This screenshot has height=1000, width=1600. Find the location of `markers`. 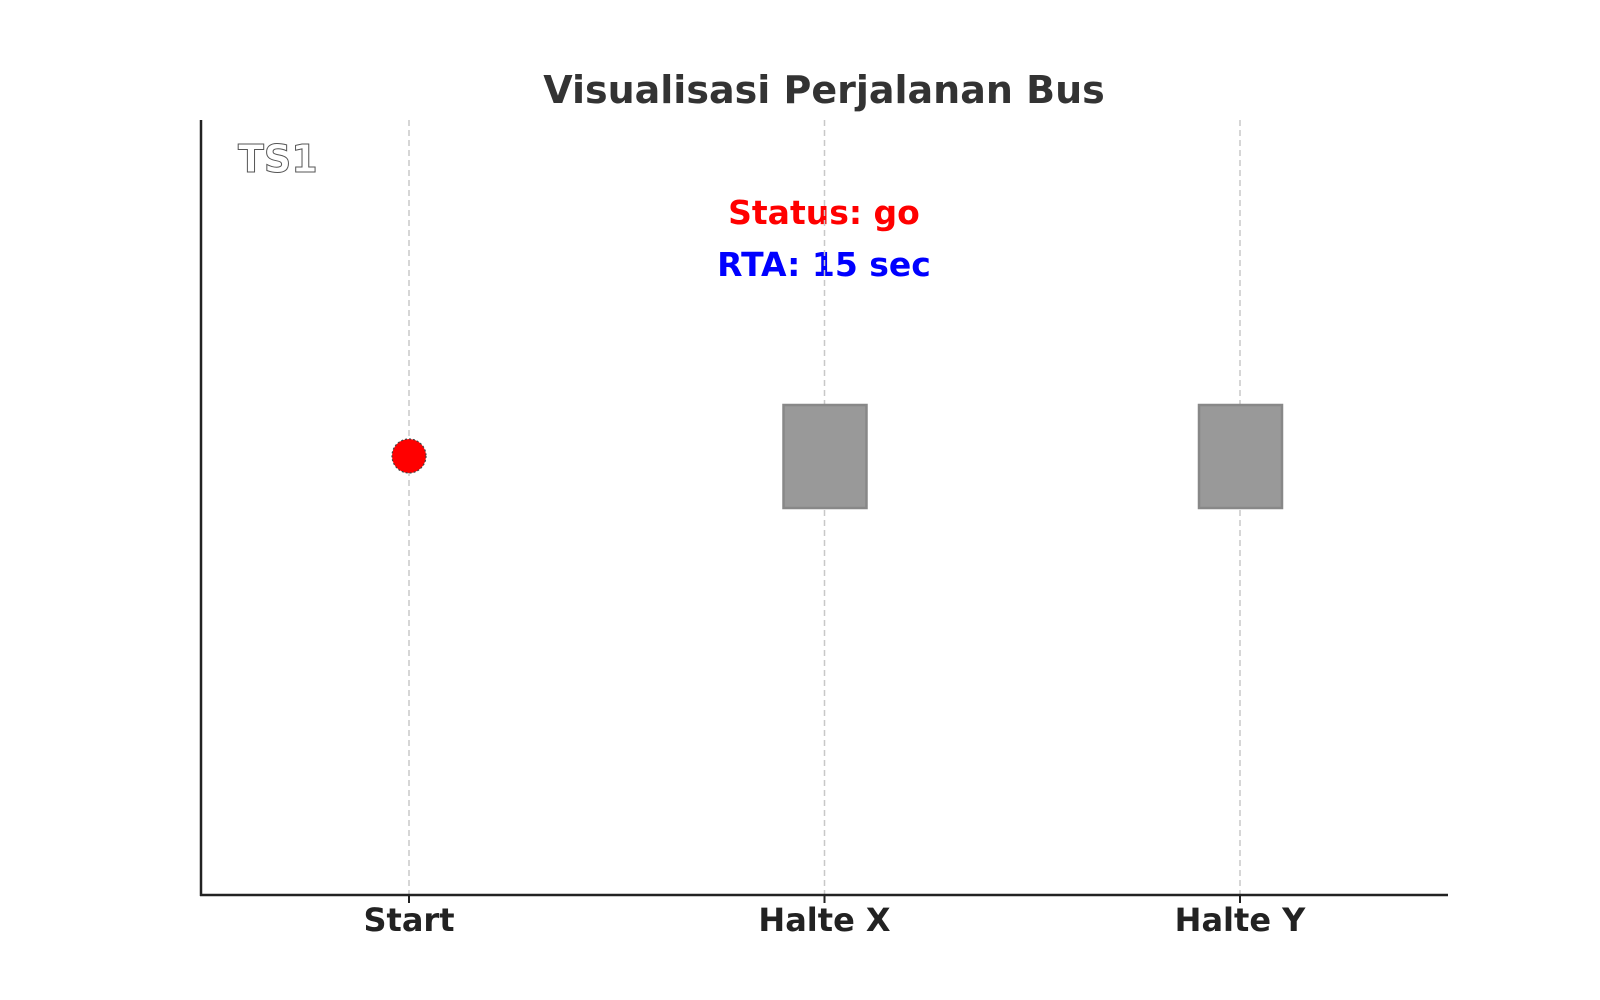

markers is located at coordinates (837, 456).